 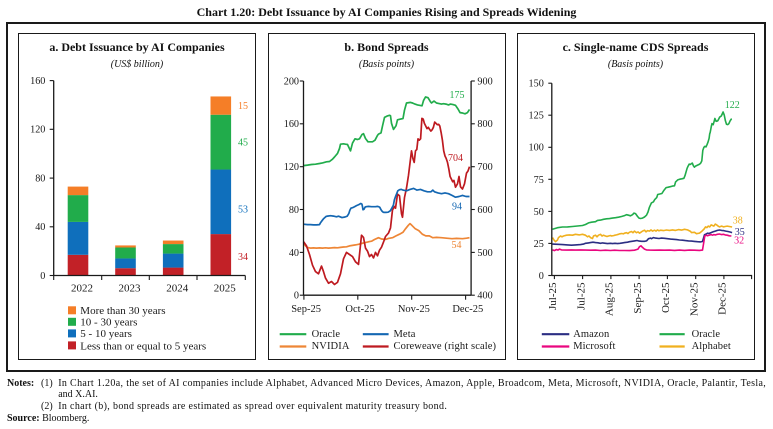 I want to click on svg-text: 800, so click(x=484, y=124).